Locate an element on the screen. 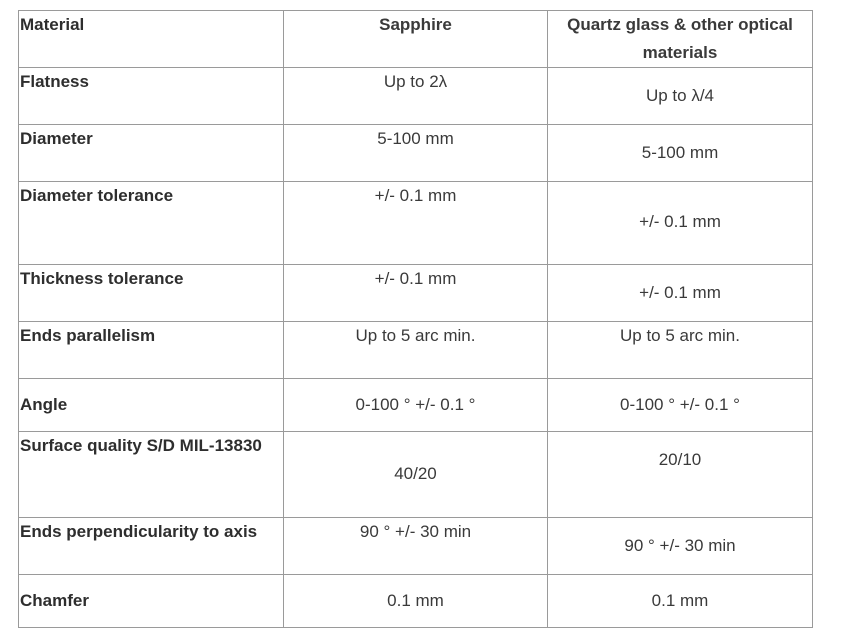  sapphire-cell: 90 ° +/- 30 min is located at coordinates (415, 546).